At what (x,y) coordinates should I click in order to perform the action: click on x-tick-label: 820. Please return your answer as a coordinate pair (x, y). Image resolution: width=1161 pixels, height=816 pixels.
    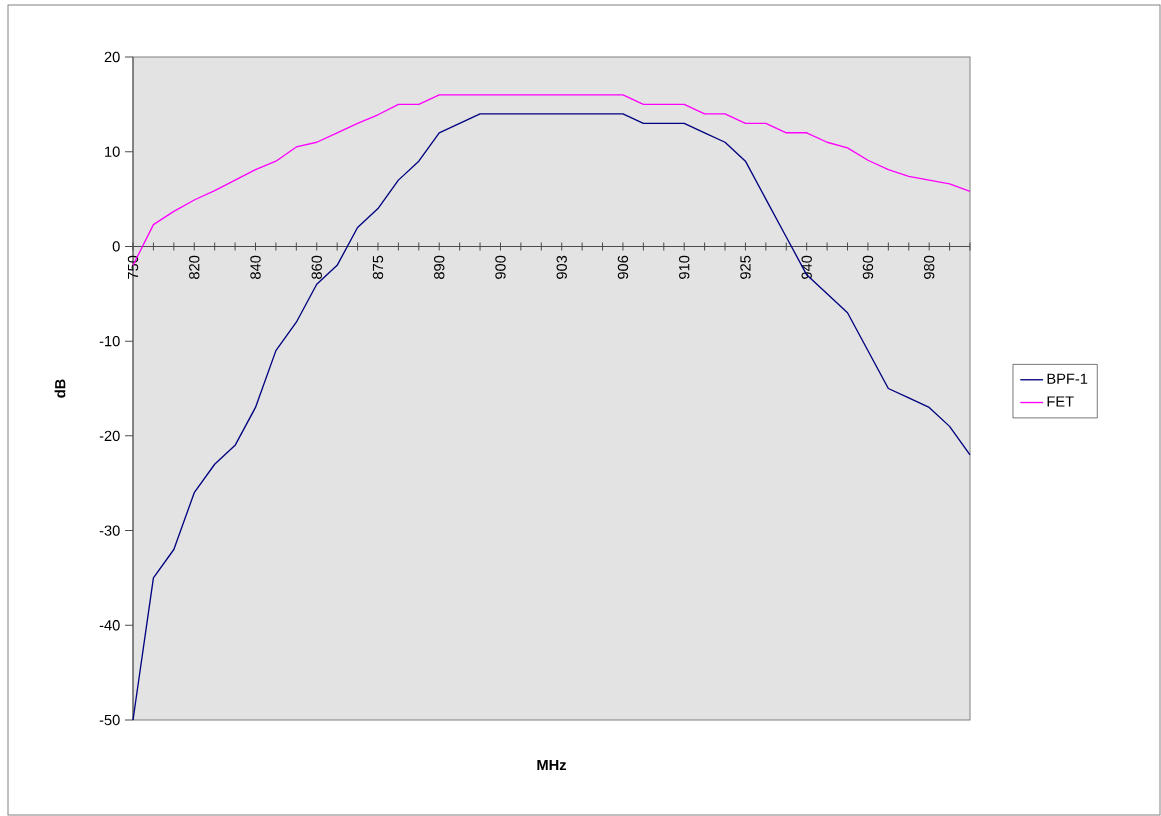
    Looking at the image, I should click on (194, 267).